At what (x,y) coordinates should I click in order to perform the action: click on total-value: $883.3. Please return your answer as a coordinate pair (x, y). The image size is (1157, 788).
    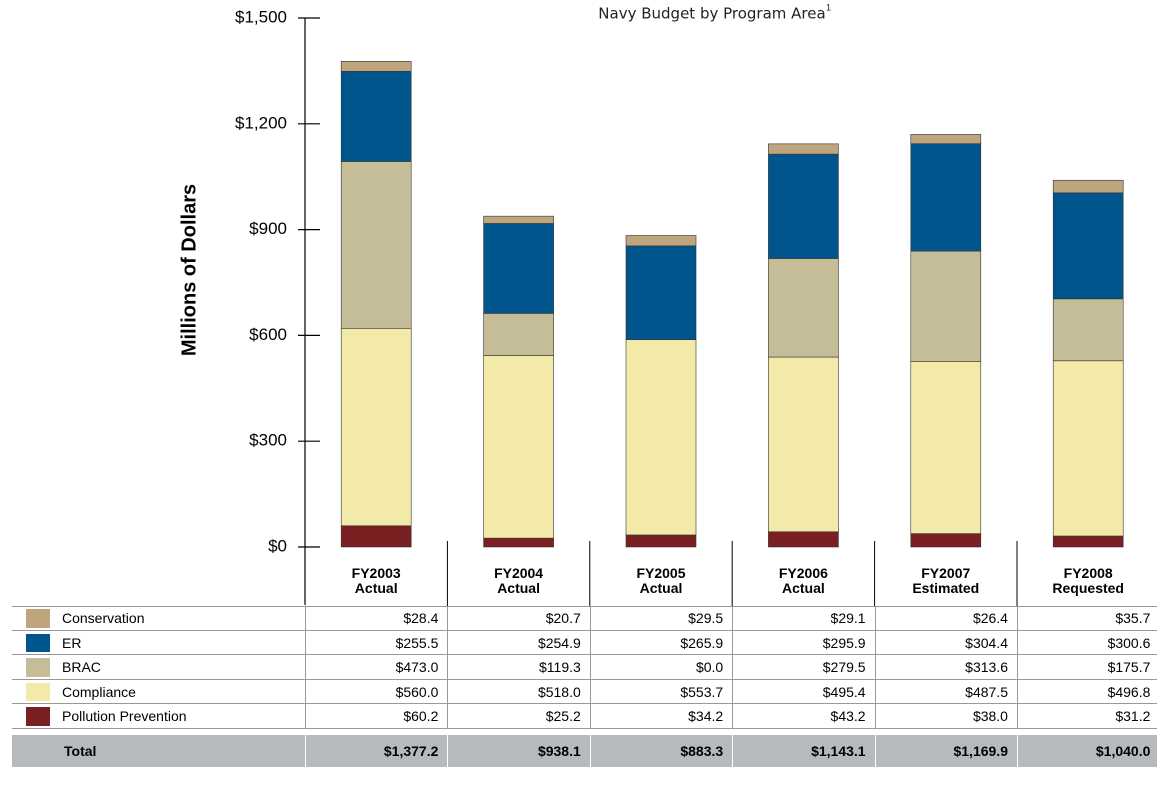
    Looking at the image, I should click on (660, 750).